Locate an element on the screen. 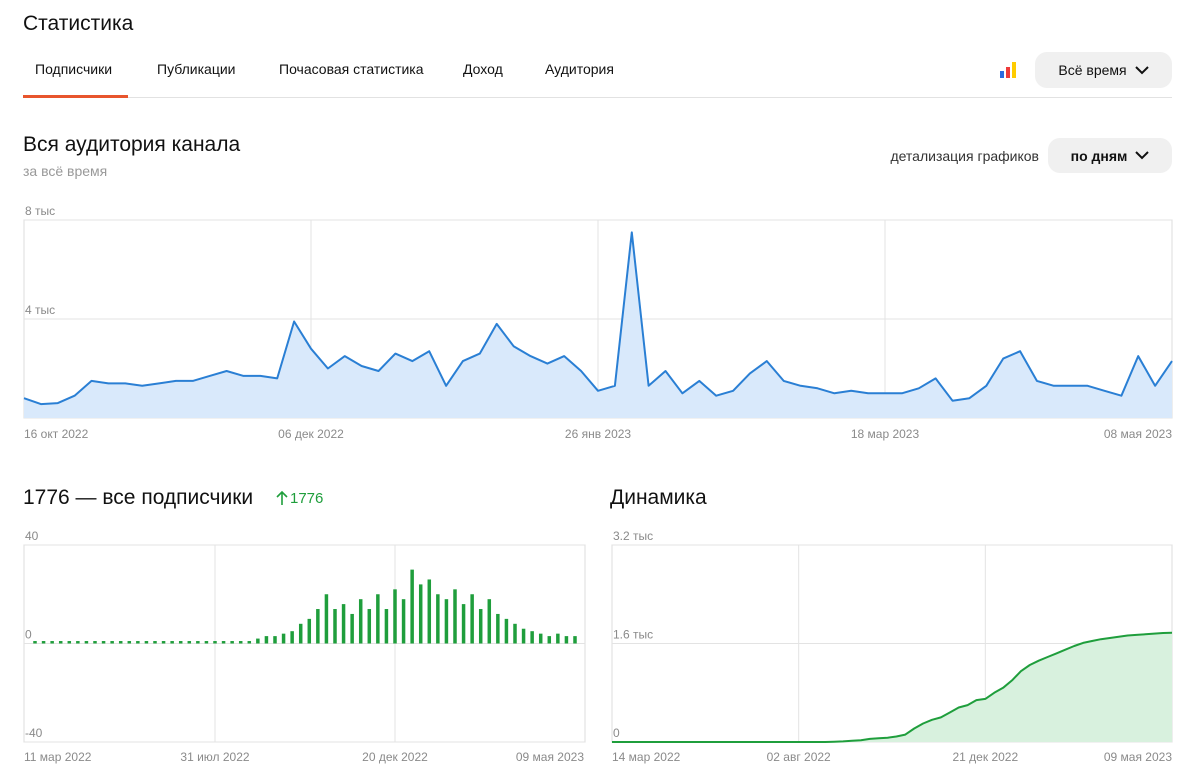  tab: Публикации is located at coordinates (196, 69).